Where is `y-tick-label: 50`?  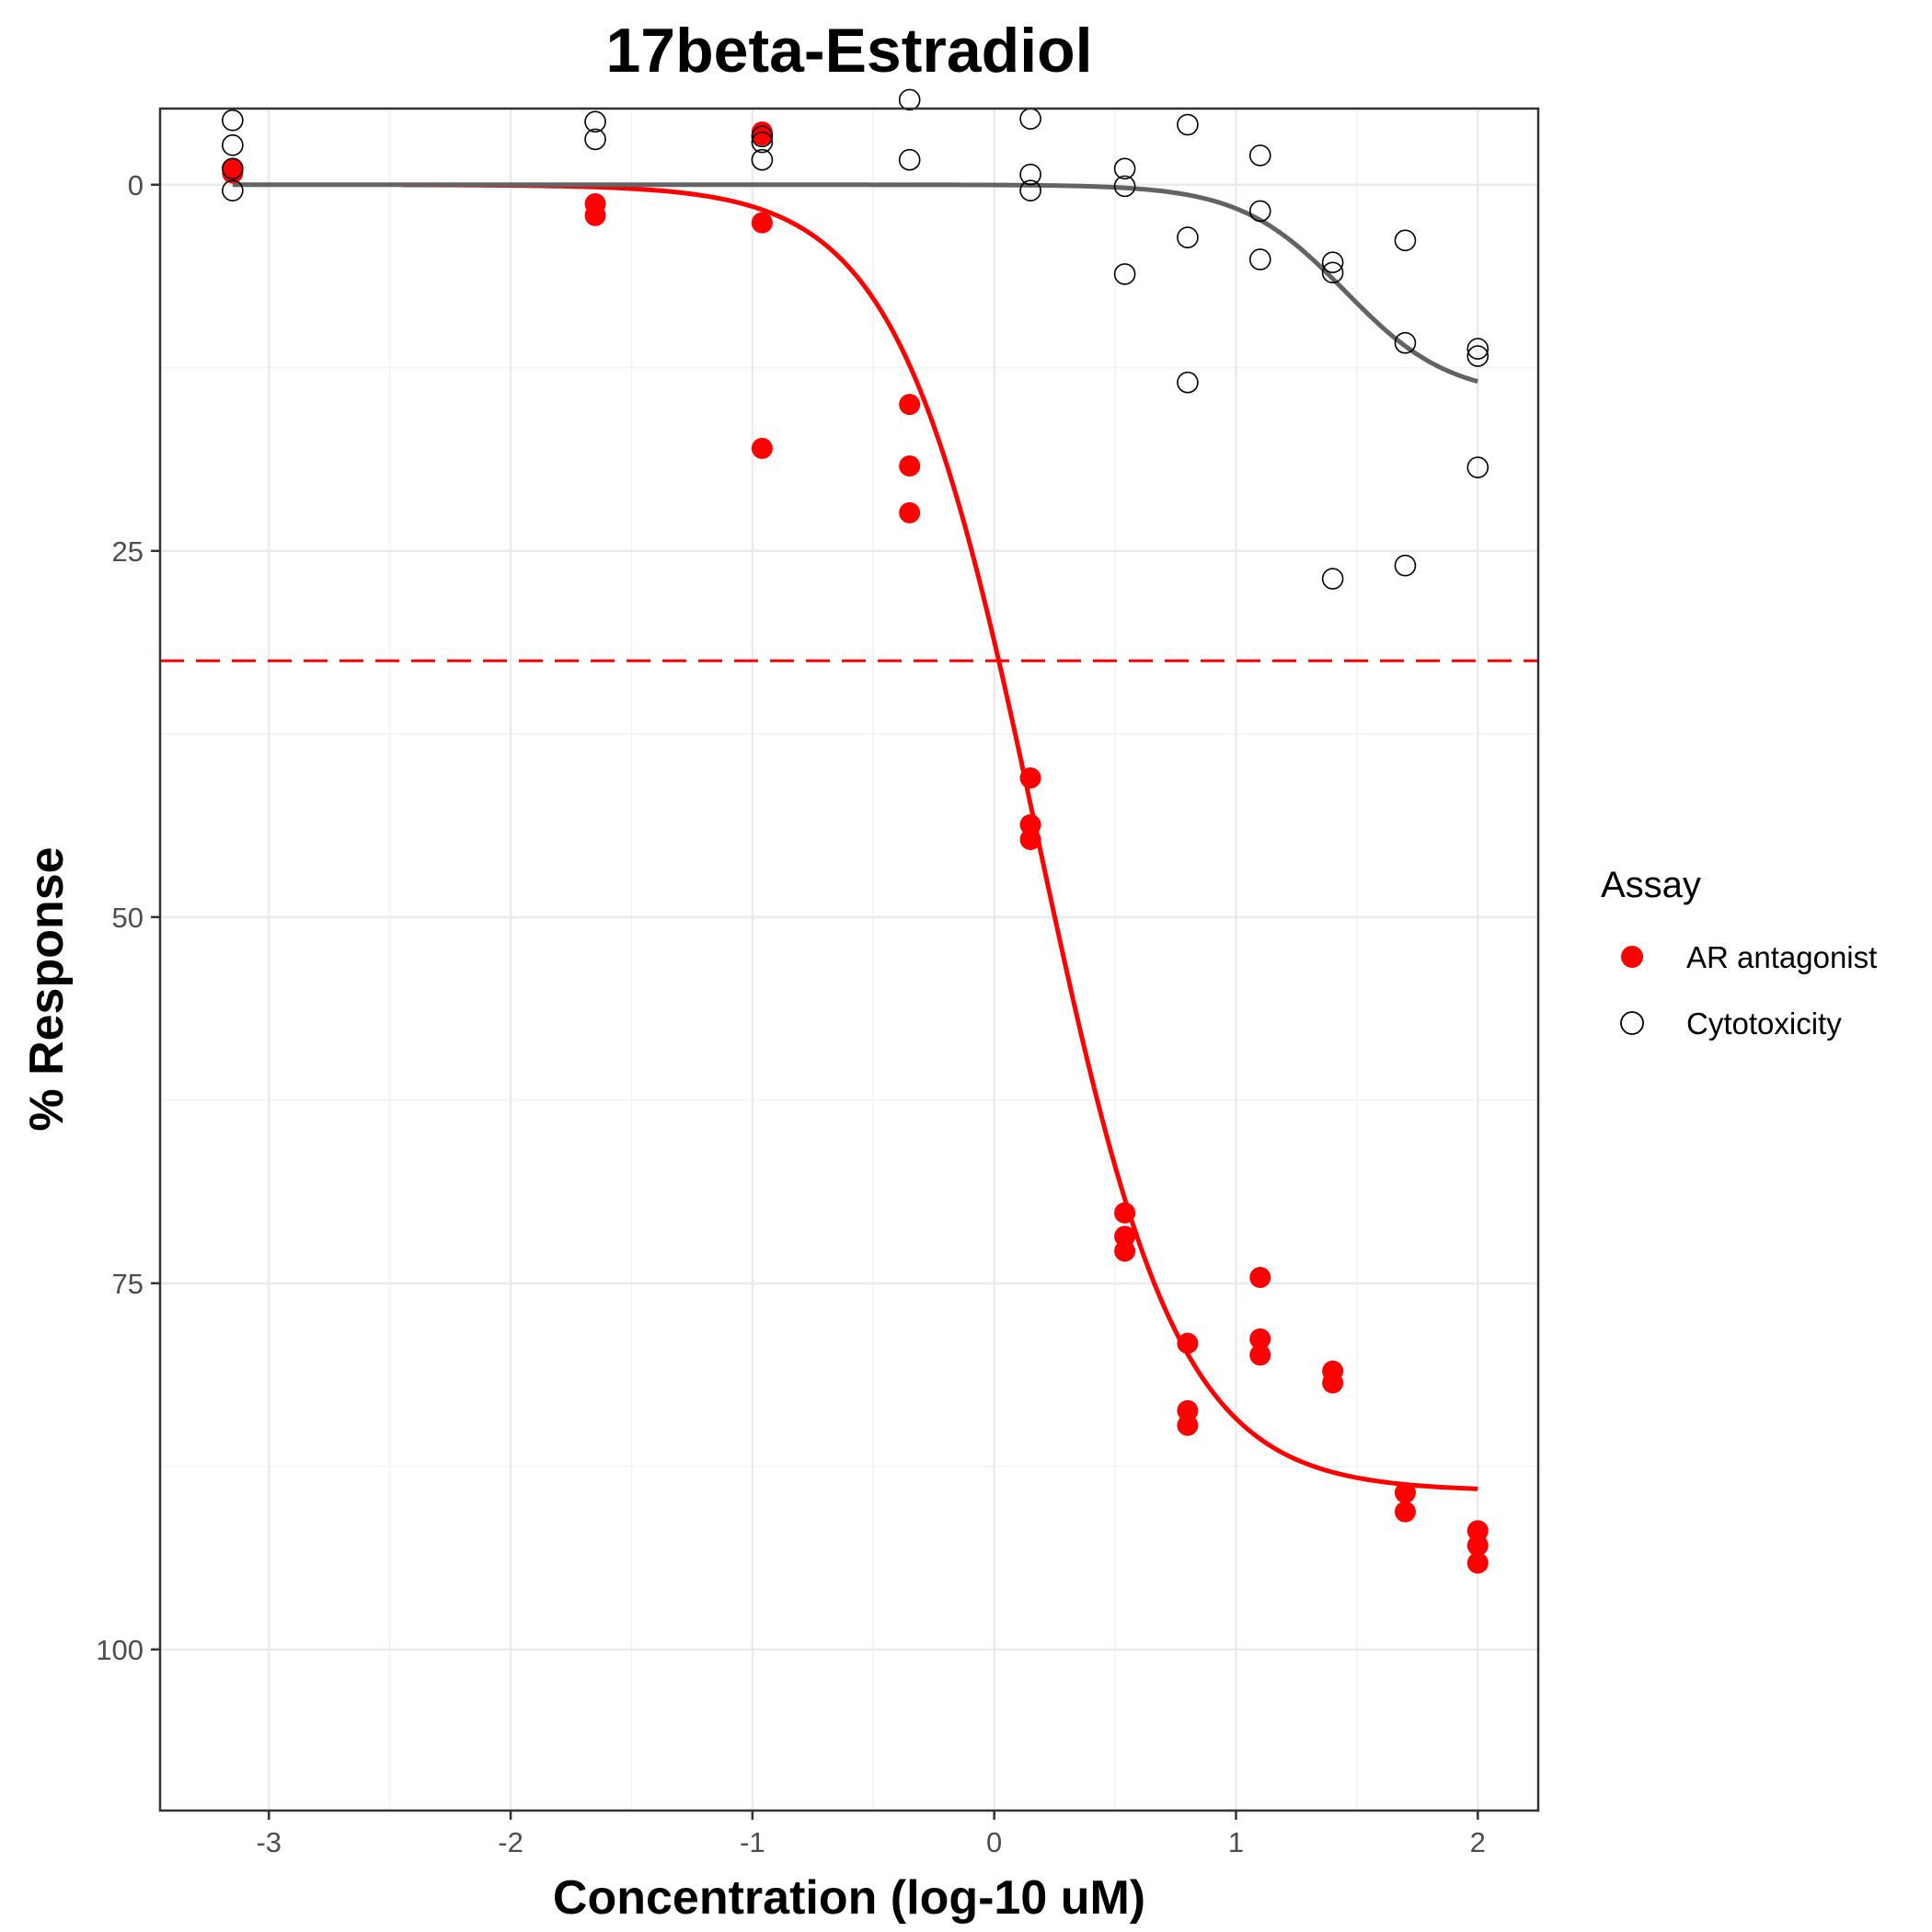 y-tick-label: 50 is located at coordinates (128, 918).